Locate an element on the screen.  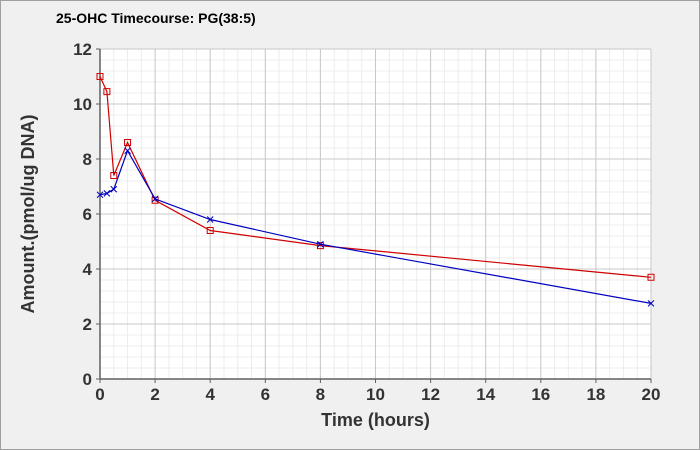
x-tick-label: 8 is located at coordinates (320, 394).